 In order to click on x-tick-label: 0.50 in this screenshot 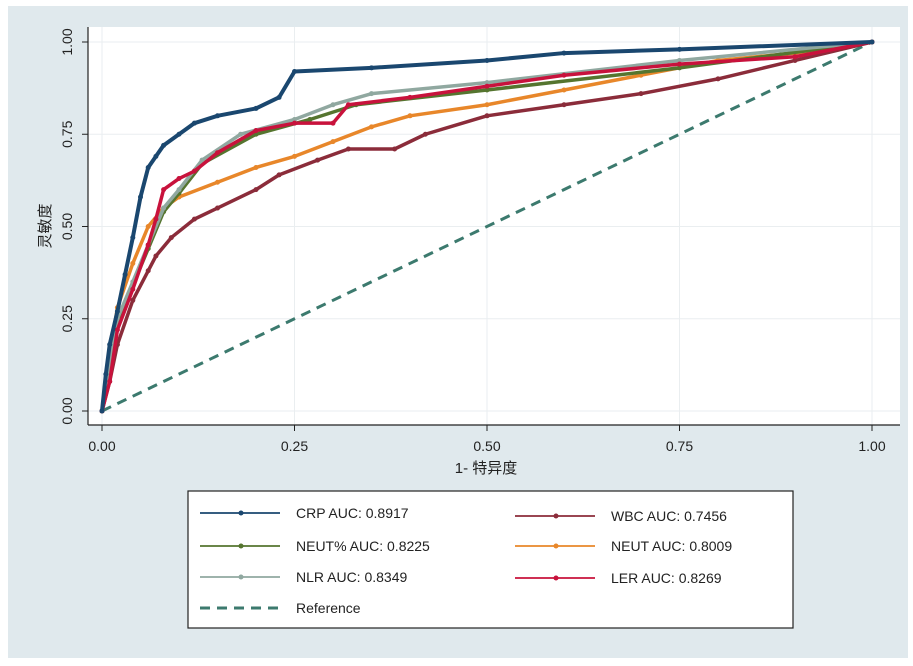, I will do `click(486, 446)`.